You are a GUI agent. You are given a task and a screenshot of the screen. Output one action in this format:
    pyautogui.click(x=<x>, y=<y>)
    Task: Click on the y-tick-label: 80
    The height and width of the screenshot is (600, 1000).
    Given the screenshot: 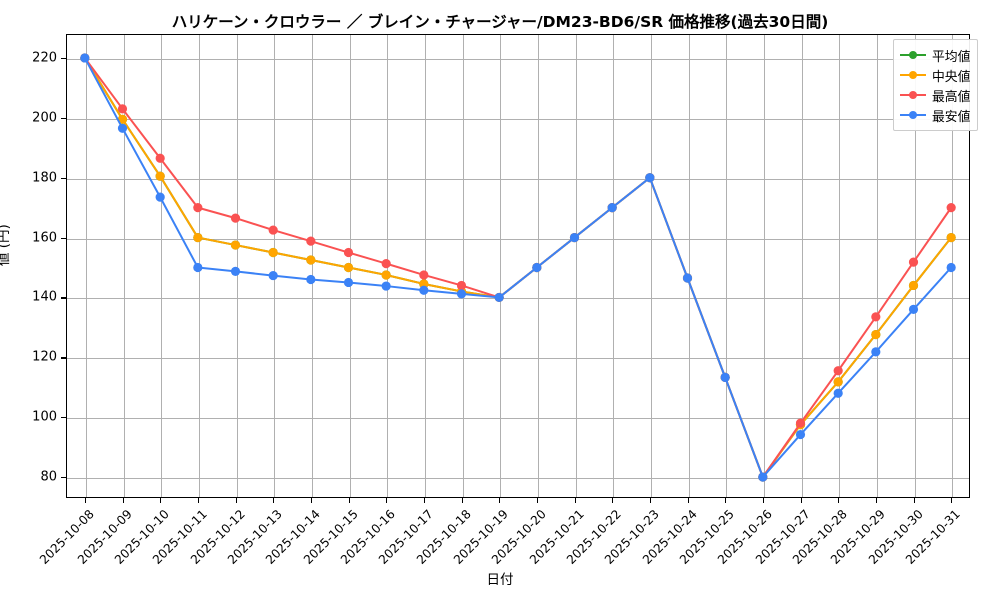 What is the action you would take?
    pyautogui.click(x=48, y=477)
    